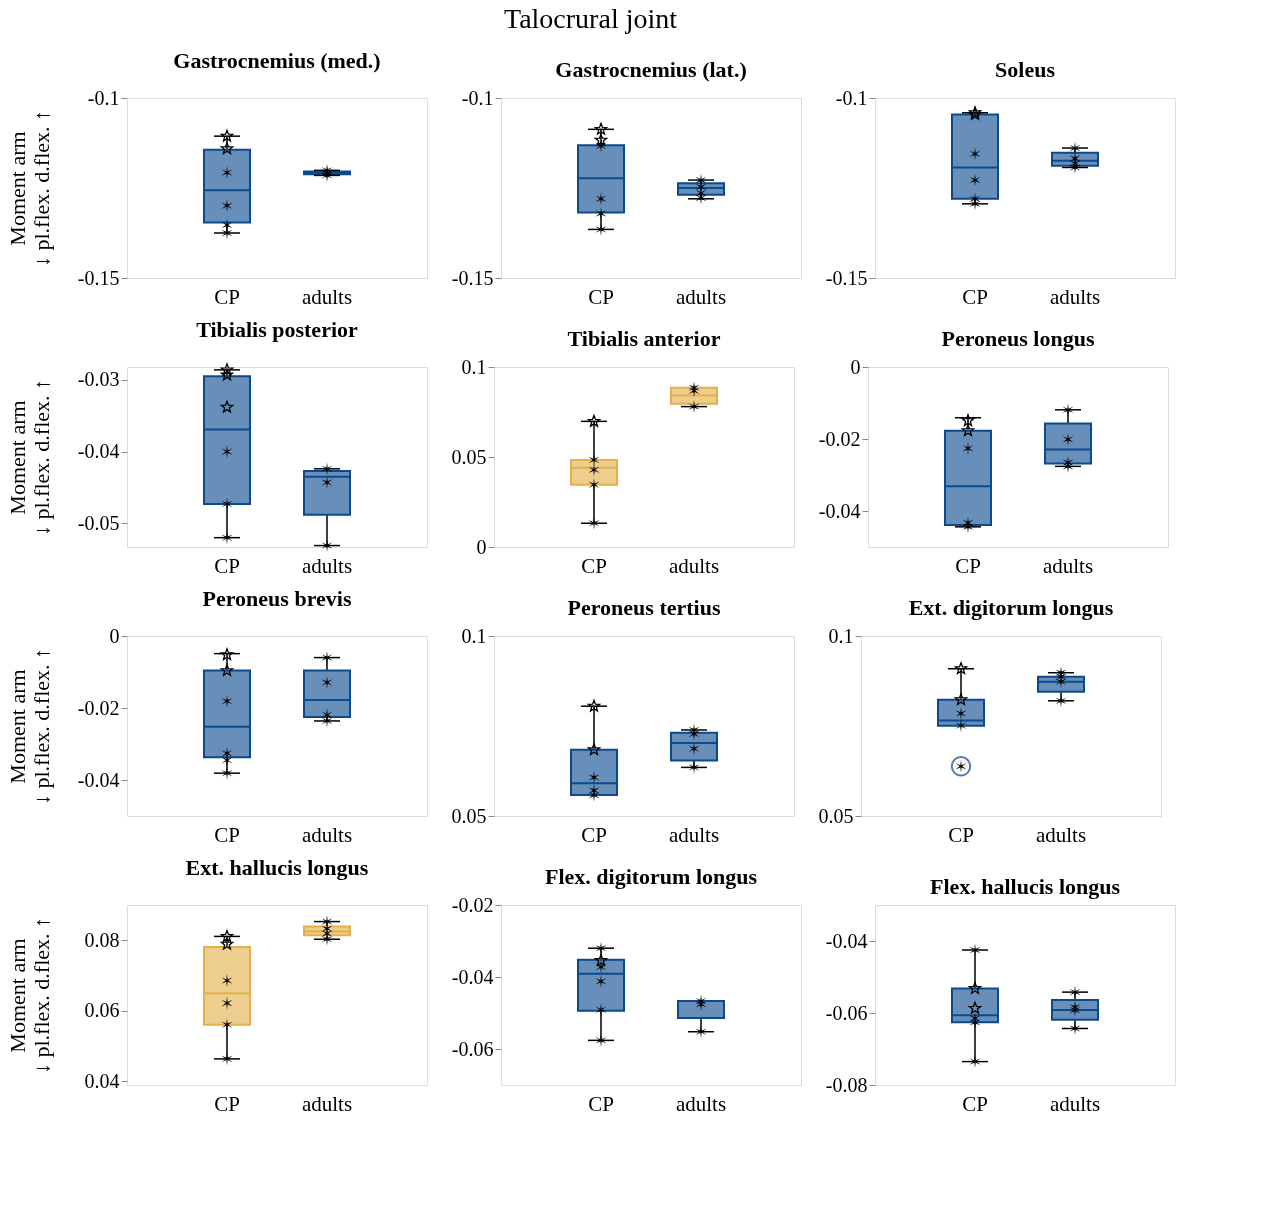  What do you see at coordinates (846, 1084) in the screenshot?
I see `y-tick-label: -0.08` at bounding box center [846, 1084].